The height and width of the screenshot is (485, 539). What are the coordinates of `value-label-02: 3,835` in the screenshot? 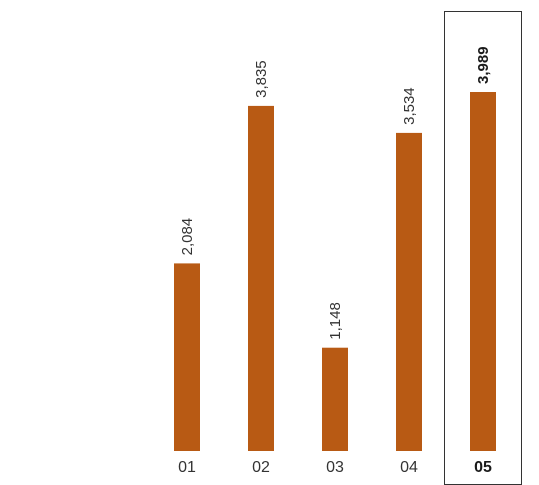 It's located at (261, 79).